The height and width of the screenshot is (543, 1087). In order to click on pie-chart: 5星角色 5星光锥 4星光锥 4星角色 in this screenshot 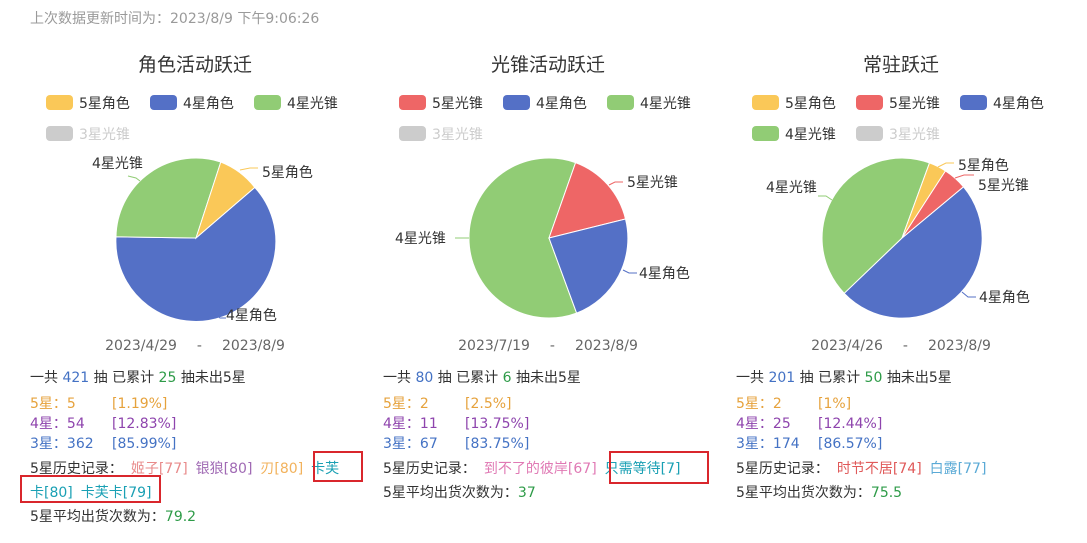, I will do `click(898, 238)`.